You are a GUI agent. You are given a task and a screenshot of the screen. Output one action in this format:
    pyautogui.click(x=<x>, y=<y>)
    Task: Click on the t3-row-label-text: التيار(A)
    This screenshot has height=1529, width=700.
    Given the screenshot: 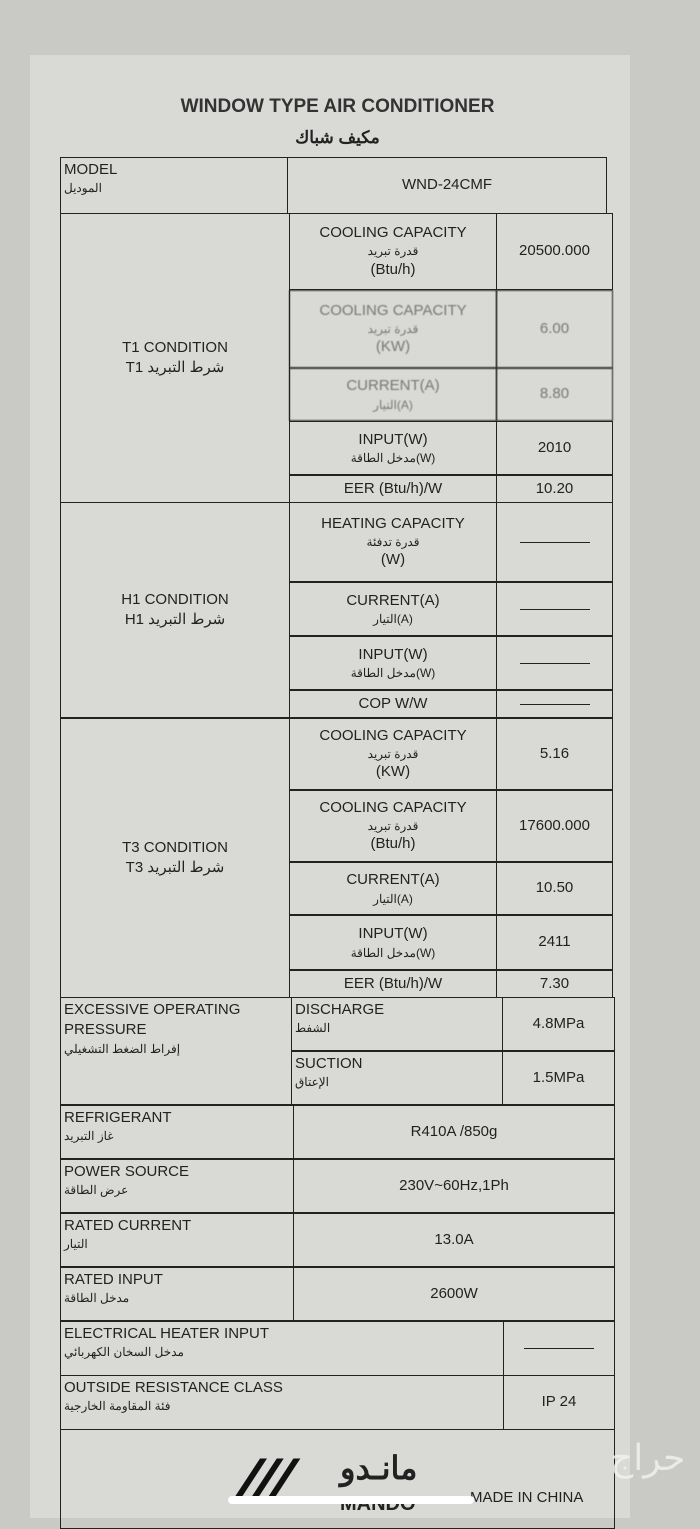 What is the action you would take?
    pyautogui.click(x=393, y=898)
    